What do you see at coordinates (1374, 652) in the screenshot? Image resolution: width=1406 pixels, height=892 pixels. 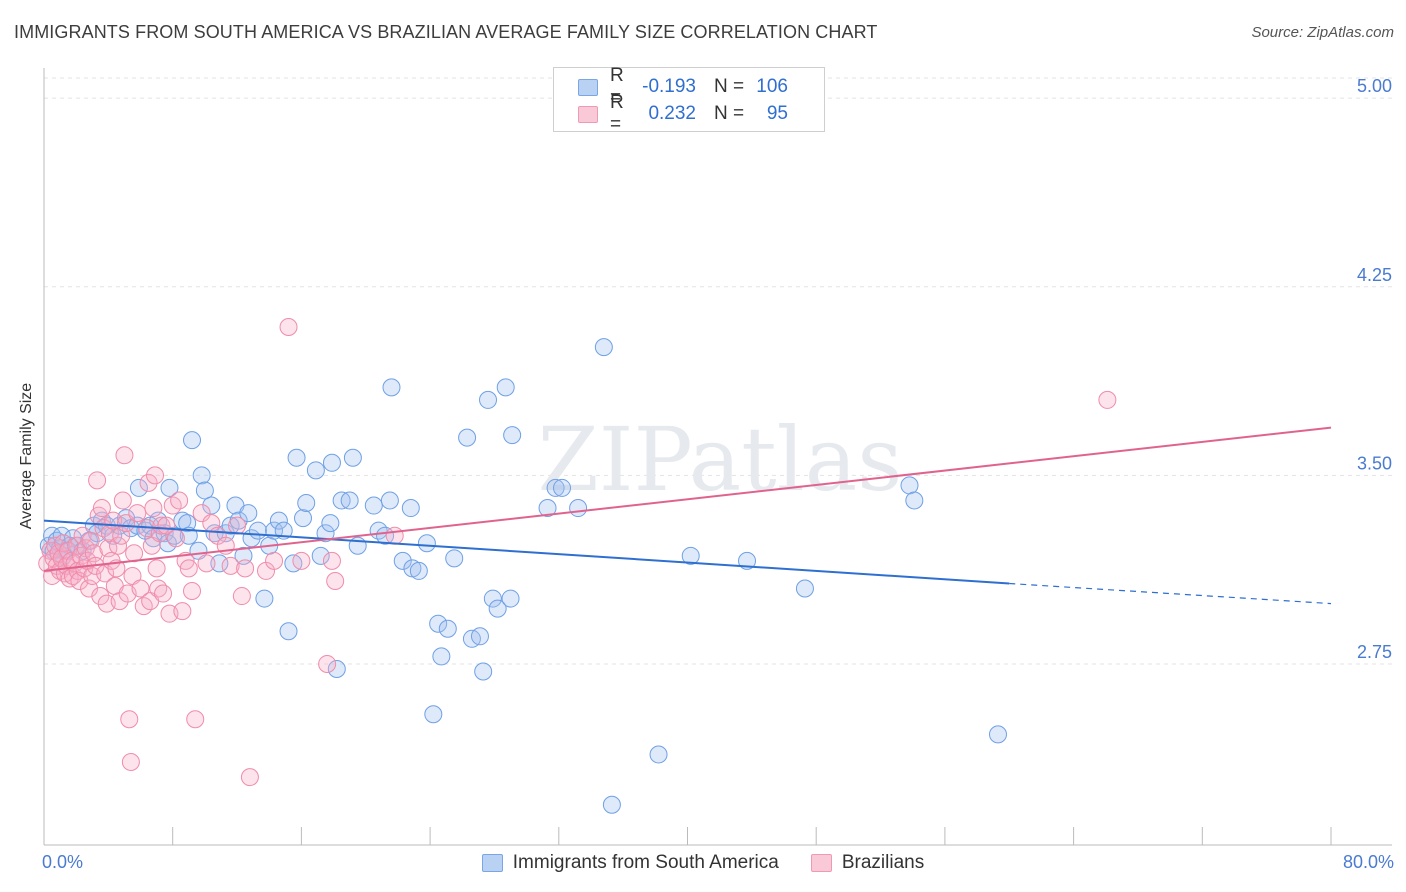 I see `y-tick-label: 2.75` at bounding box center [1374, 652].